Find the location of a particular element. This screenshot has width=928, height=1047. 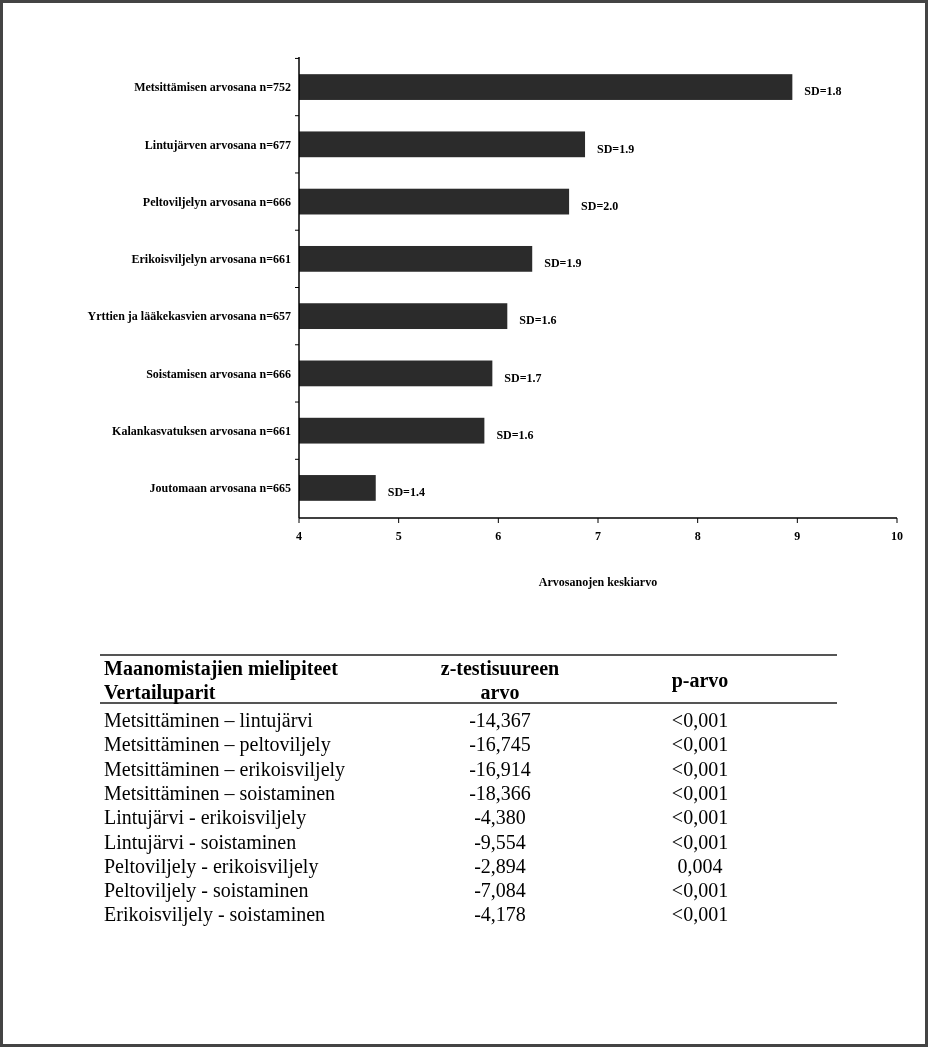

text: -7,084 is located at coordinates (500, 890).